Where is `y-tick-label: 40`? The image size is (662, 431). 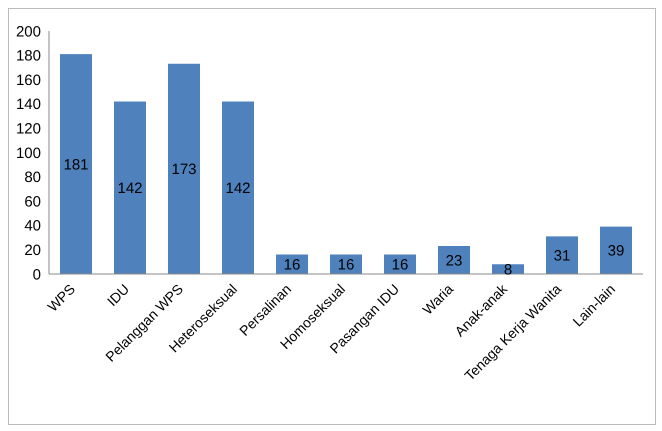
y-tick-label: 40 is located at coordinates (32, 226).